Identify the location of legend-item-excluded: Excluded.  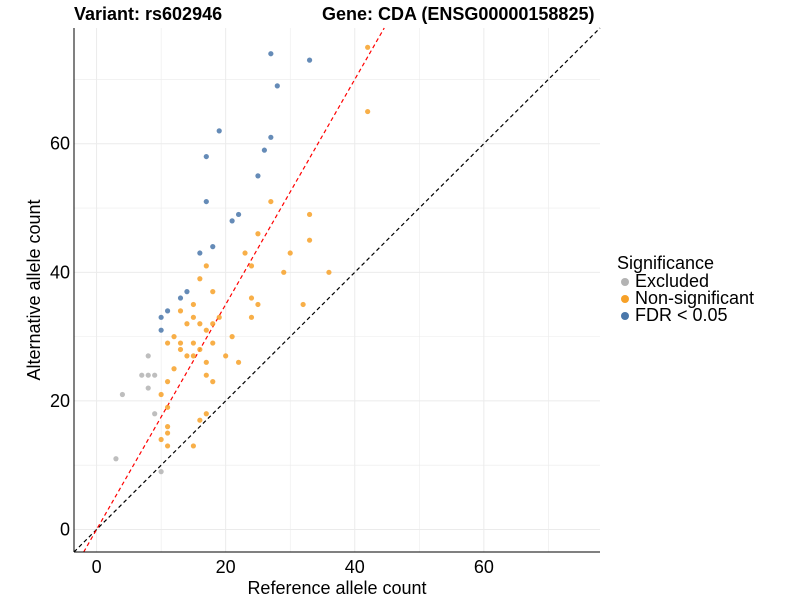
(685, 281).